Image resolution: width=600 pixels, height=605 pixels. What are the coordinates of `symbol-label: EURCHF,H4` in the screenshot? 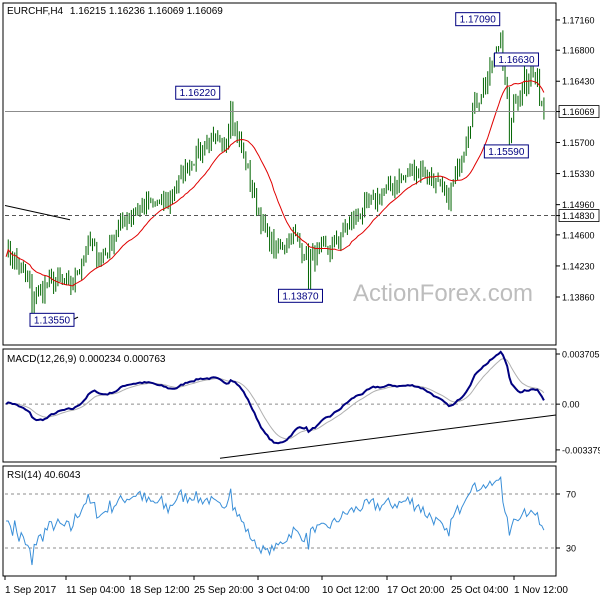 It's located at (35, 11).